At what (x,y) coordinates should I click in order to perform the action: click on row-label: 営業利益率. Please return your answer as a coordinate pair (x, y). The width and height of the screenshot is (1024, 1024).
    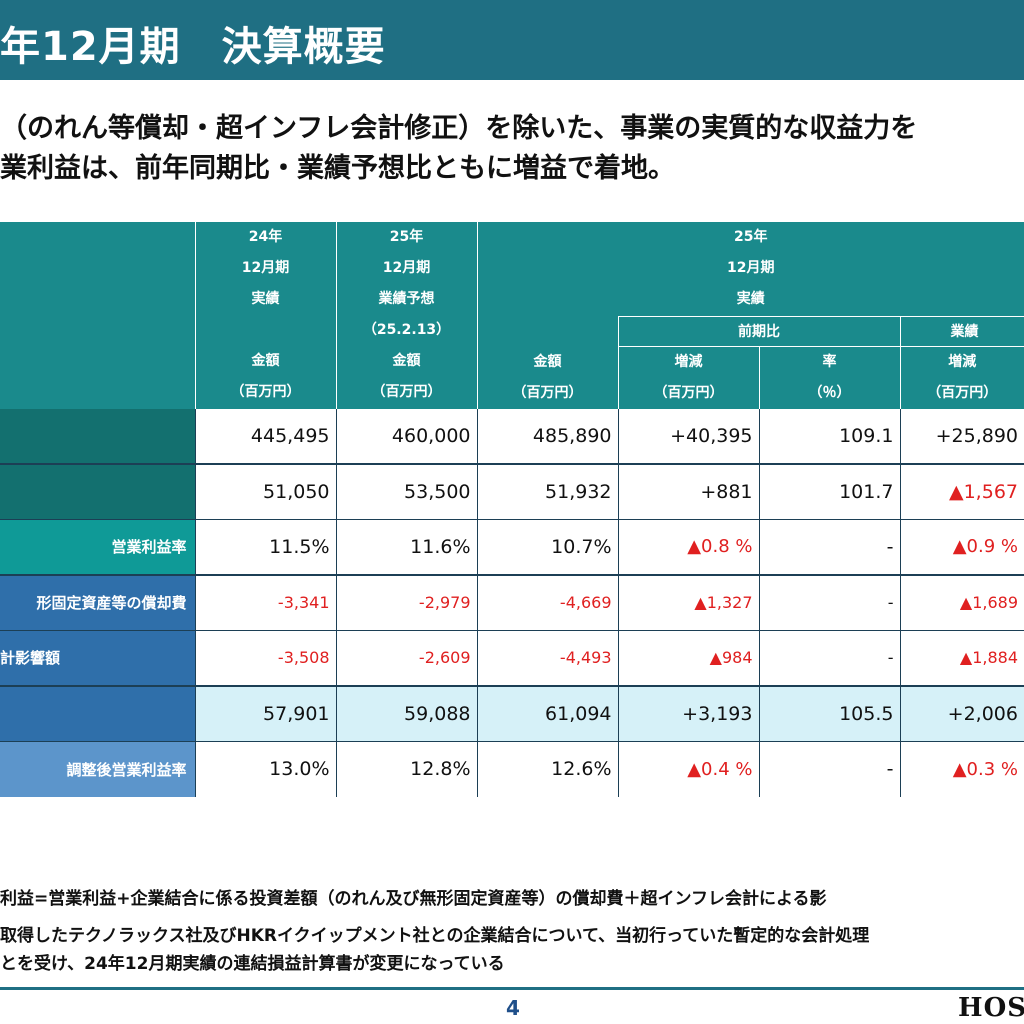
    Looking at the image, I should click on (97, 547).